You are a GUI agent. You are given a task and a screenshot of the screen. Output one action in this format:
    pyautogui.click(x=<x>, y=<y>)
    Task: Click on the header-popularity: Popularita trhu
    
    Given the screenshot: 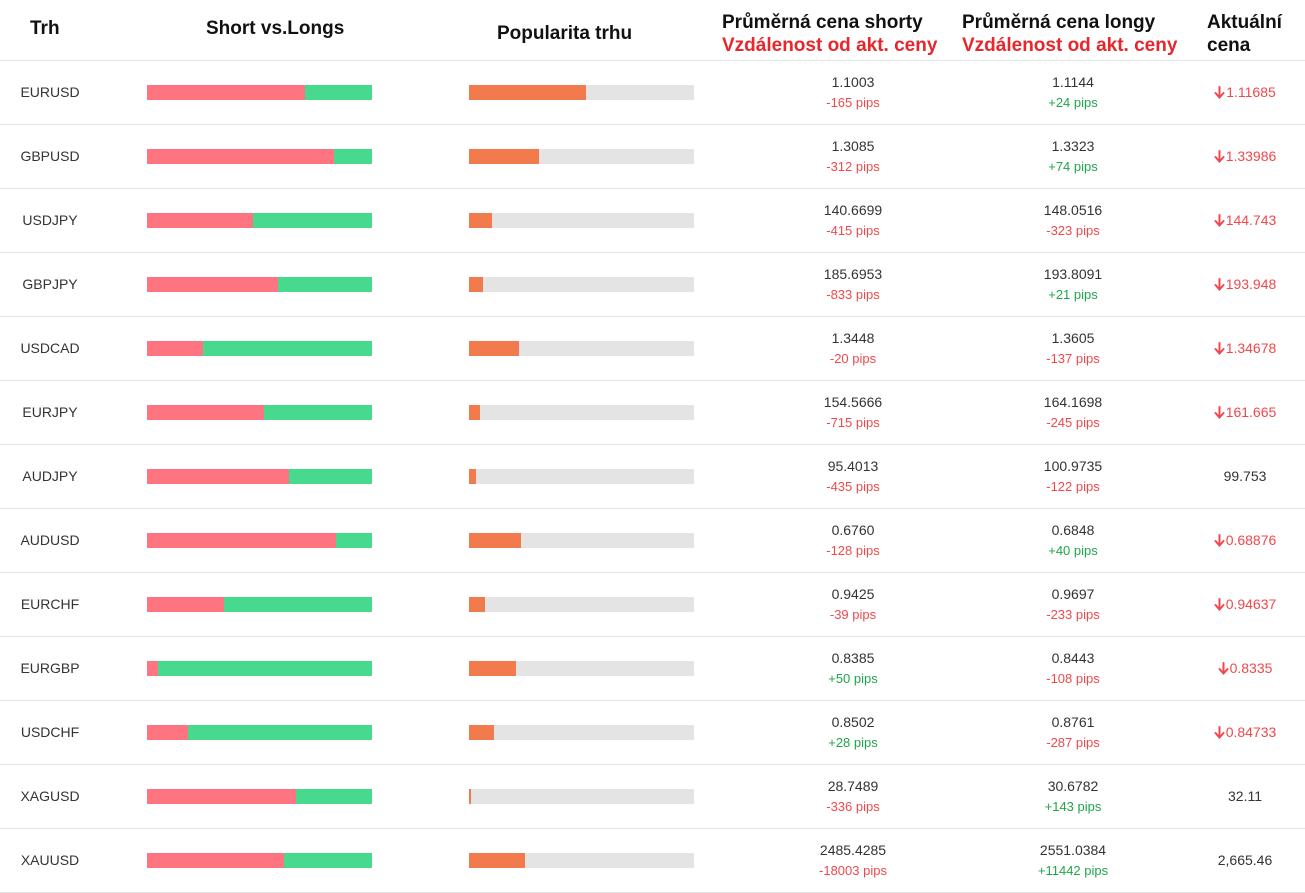 What is the action you would take?
    pyautogui.click(x=565, y=33)
    